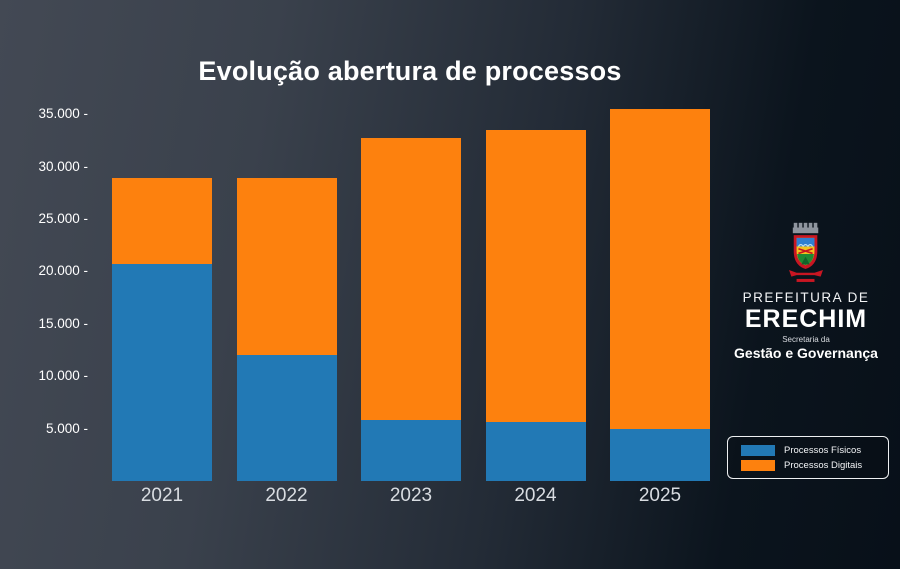  I want to click on chart-legend: Processos Físicos Processos Digitais, so click(808, 457).